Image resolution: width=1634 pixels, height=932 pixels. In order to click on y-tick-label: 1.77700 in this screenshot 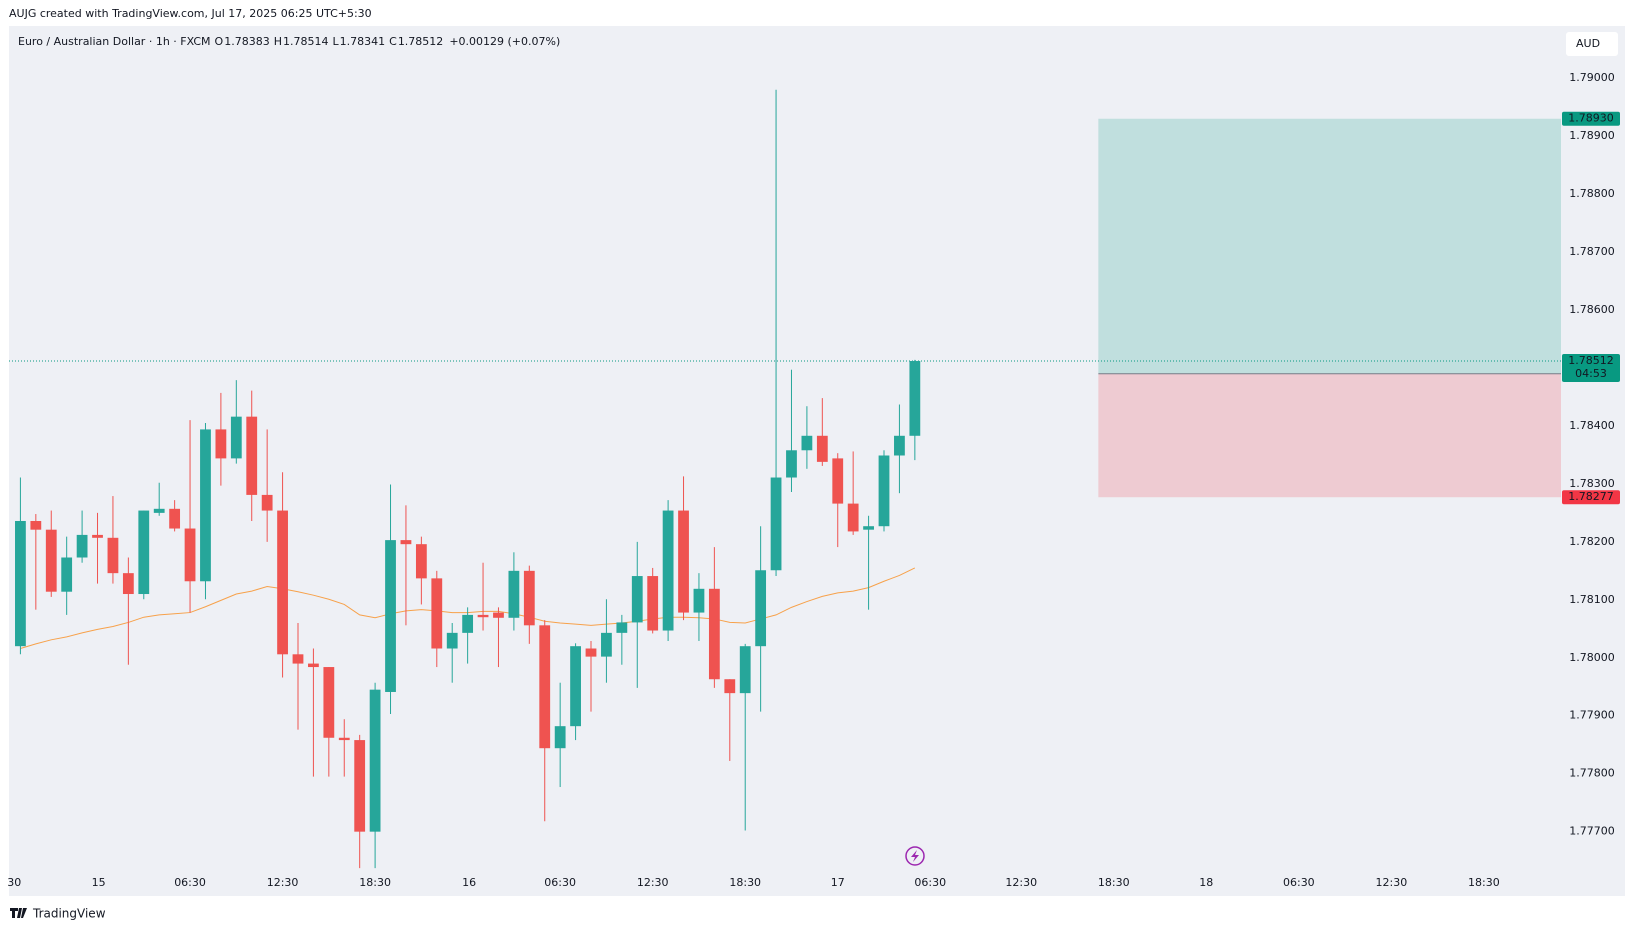, I will do `click(1592, 831)`.